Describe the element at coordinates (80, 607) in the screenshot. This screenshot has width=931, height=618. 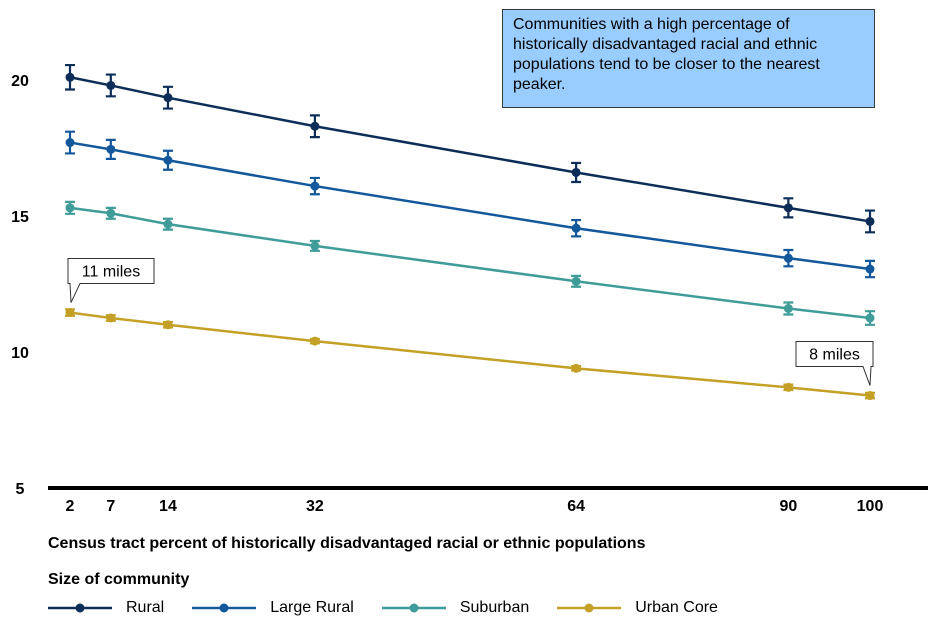
I see `legend-swatch-rural` at that location.